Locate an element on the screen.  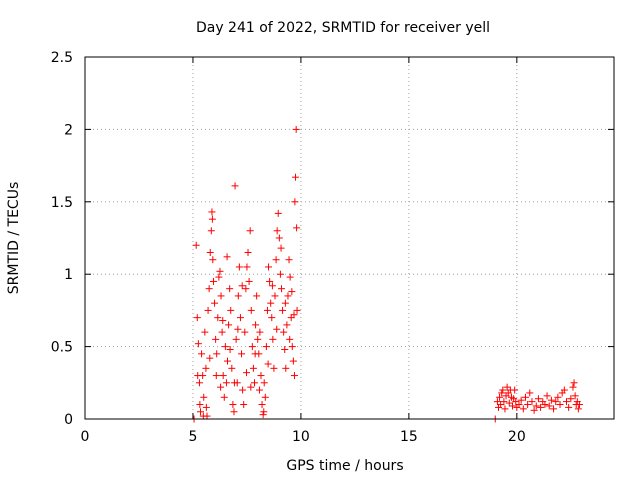
x-axis-label: GPS time / hours is located at coordinates (344, 466).